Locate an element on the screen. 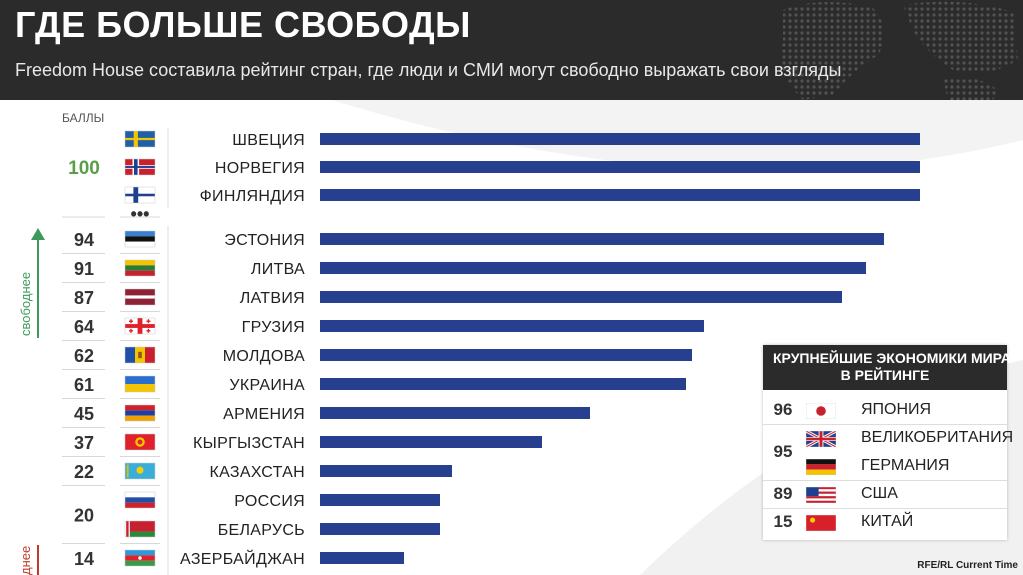 The image size is (1023, 575). country-label: ЭСТОНИЯ is located at coordinates (264, 240).